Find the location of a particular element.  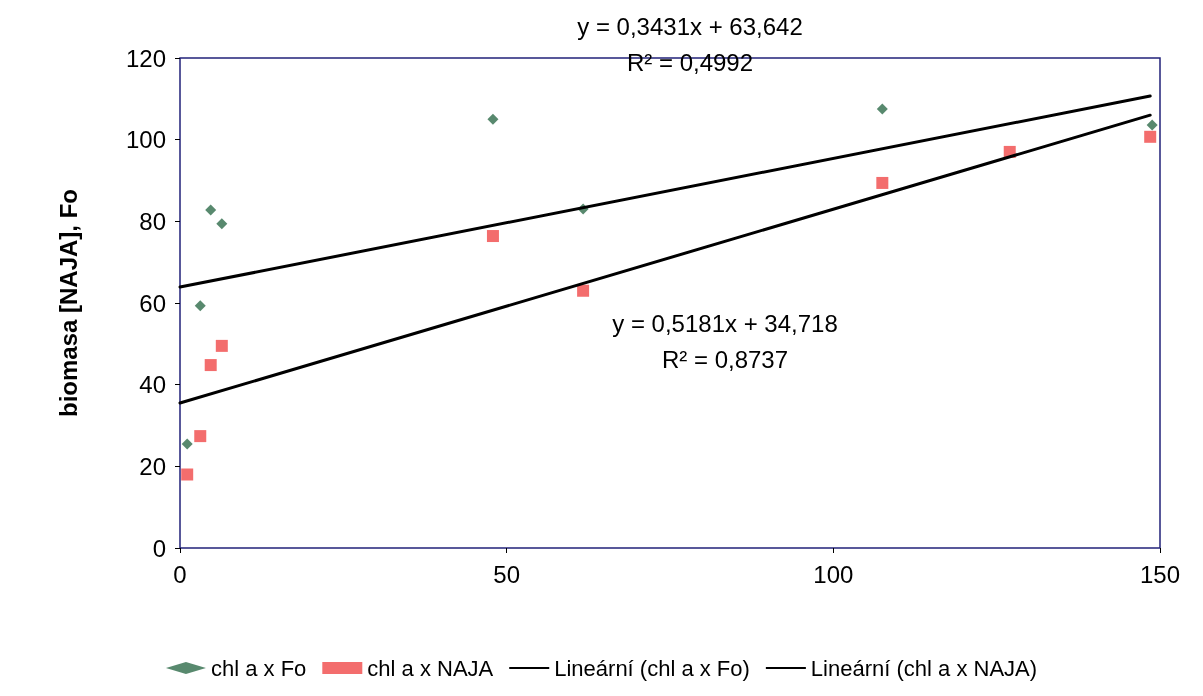

x-tick-label: 0 is located at coordinates (180, 574).